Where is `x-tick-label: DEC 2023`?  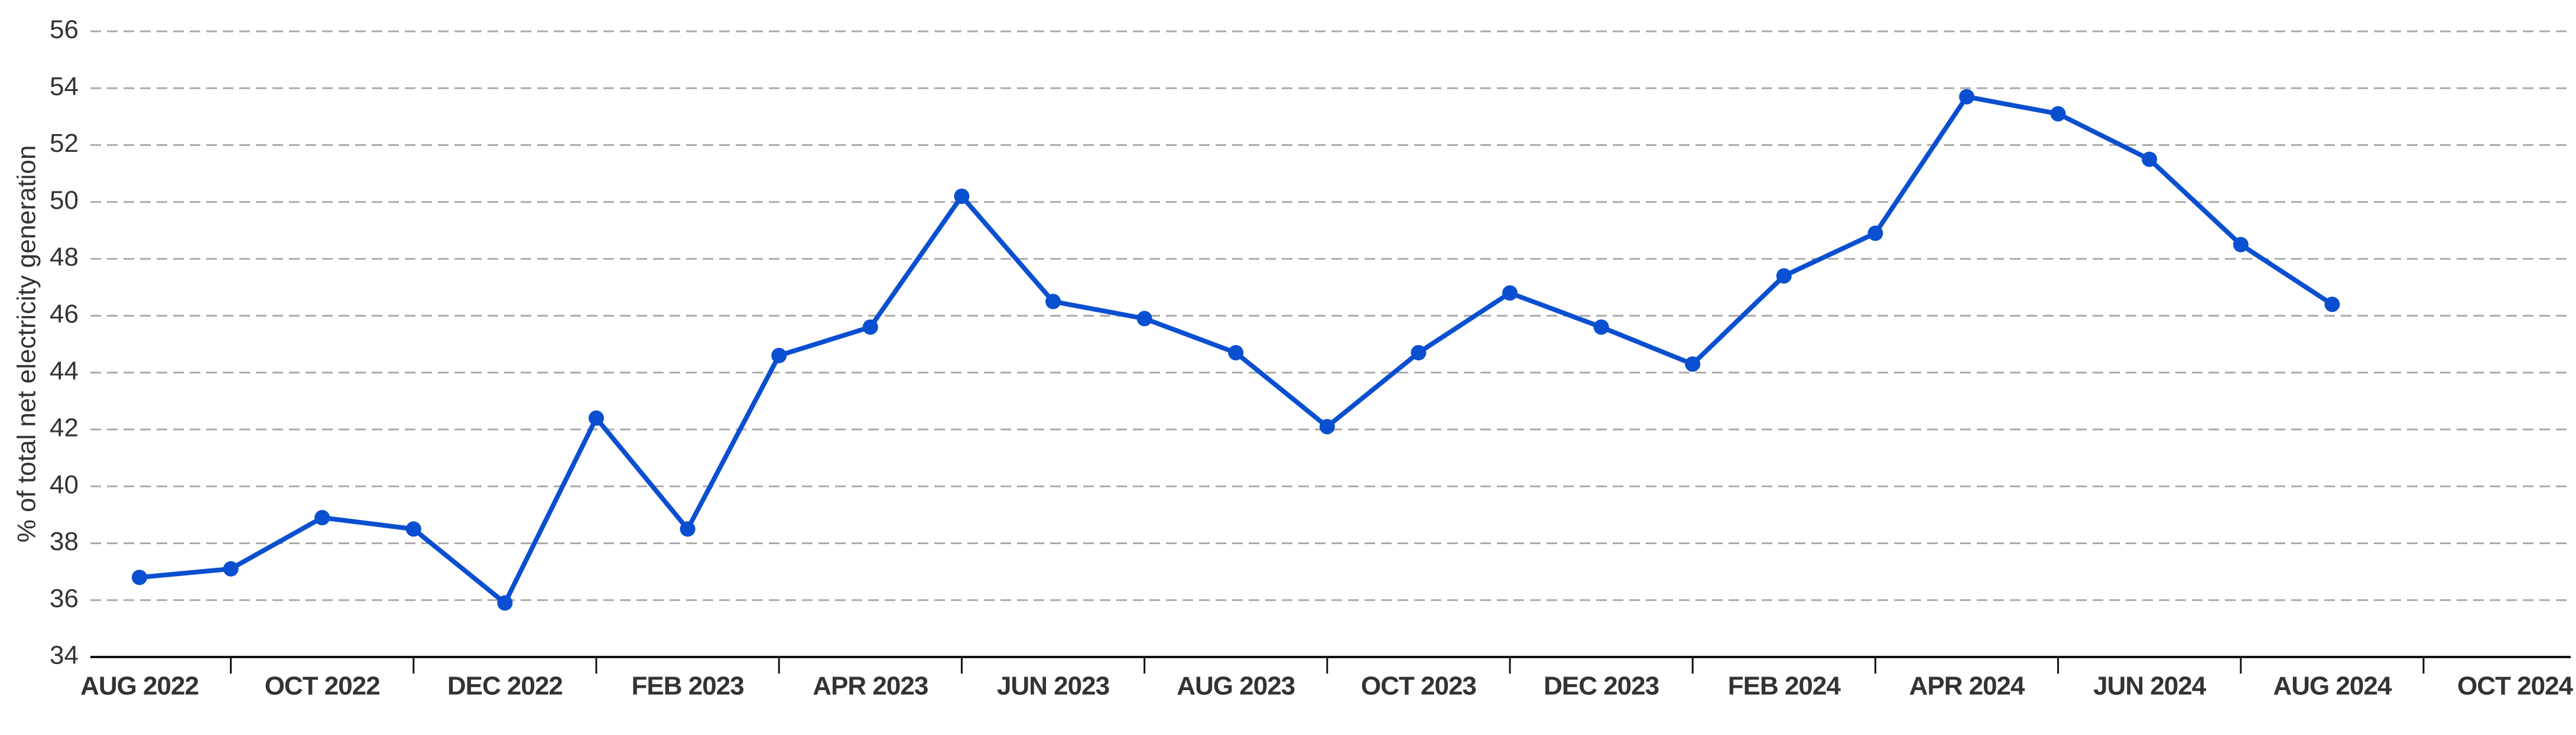
x-tick-label: DEC 2023 is located at coordinates (1601, 687).